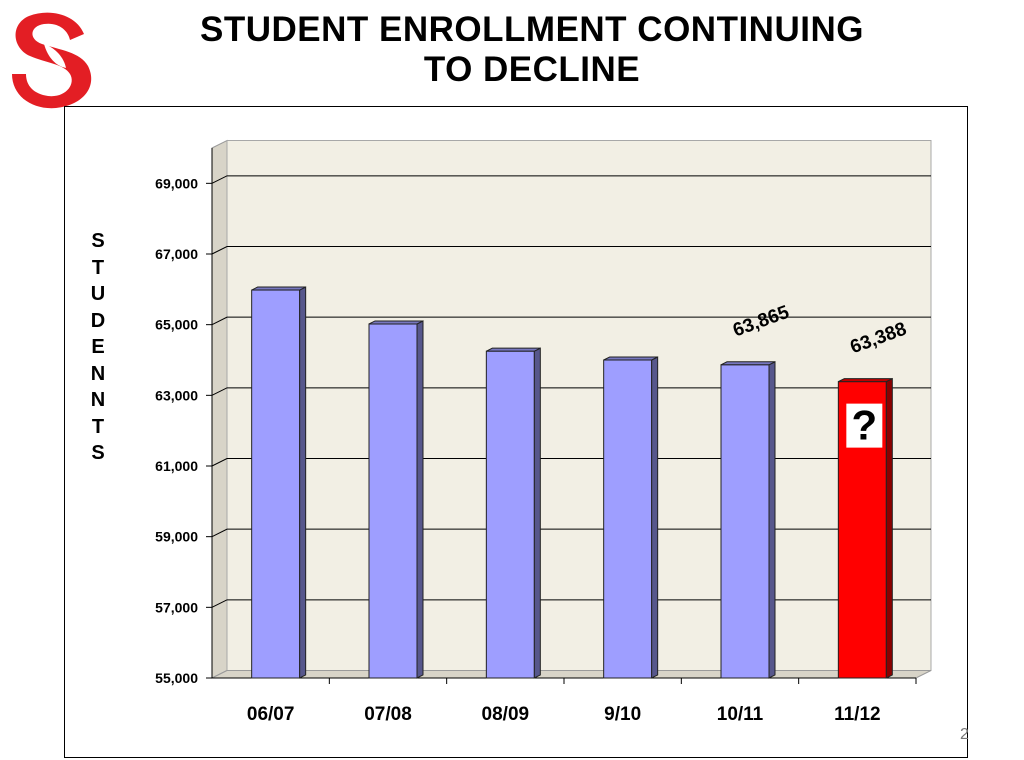 This screenshot has height=760, width=1024. Describe the element at coordinates (176, 466) in the screenshot. I see `y-tick-label: 61,000` at that location.